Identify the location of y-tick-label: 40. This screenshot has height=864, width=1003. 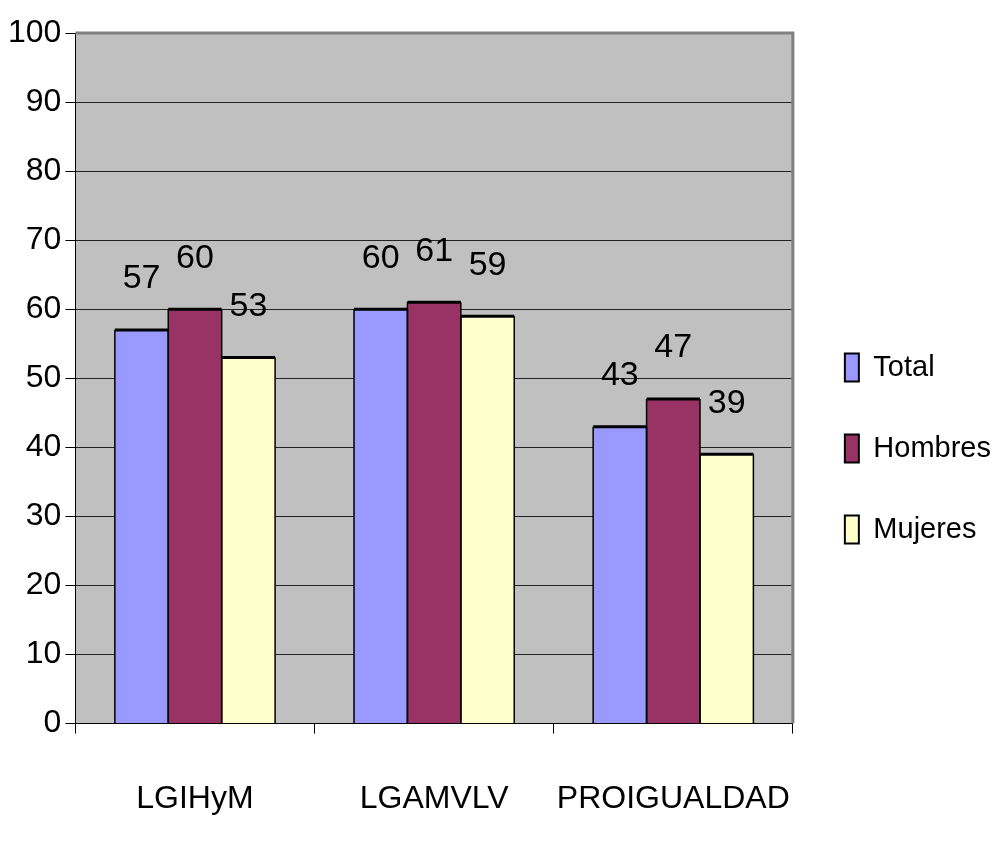
(43, 445).